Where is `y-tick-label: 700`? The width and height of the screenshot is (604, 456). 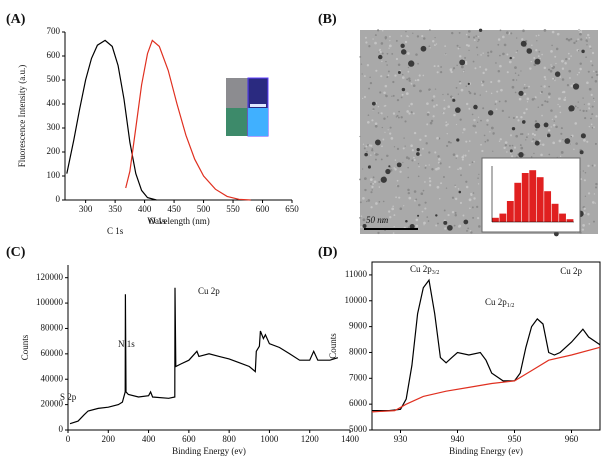 y-tick-label: 700 is located at coordinates (54, 31).